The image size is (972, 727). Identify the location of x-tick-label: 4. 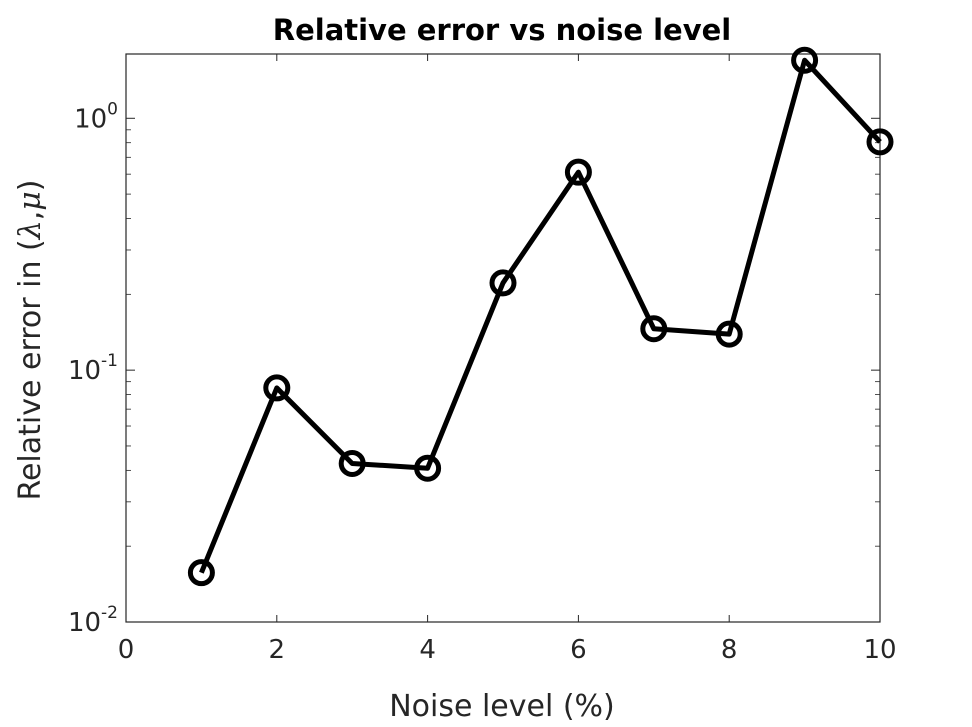
(427, 650).